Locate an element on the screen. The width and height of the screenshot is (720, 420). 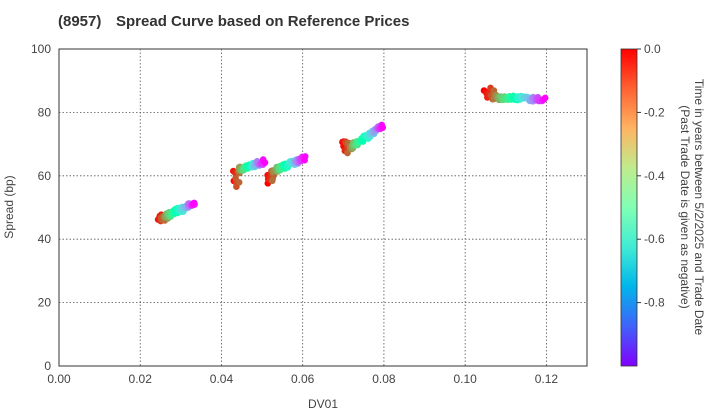
colorbar: 0.0 -0.2 -0.4 -0.6 -0.8 is located at coordinates (642, 204).